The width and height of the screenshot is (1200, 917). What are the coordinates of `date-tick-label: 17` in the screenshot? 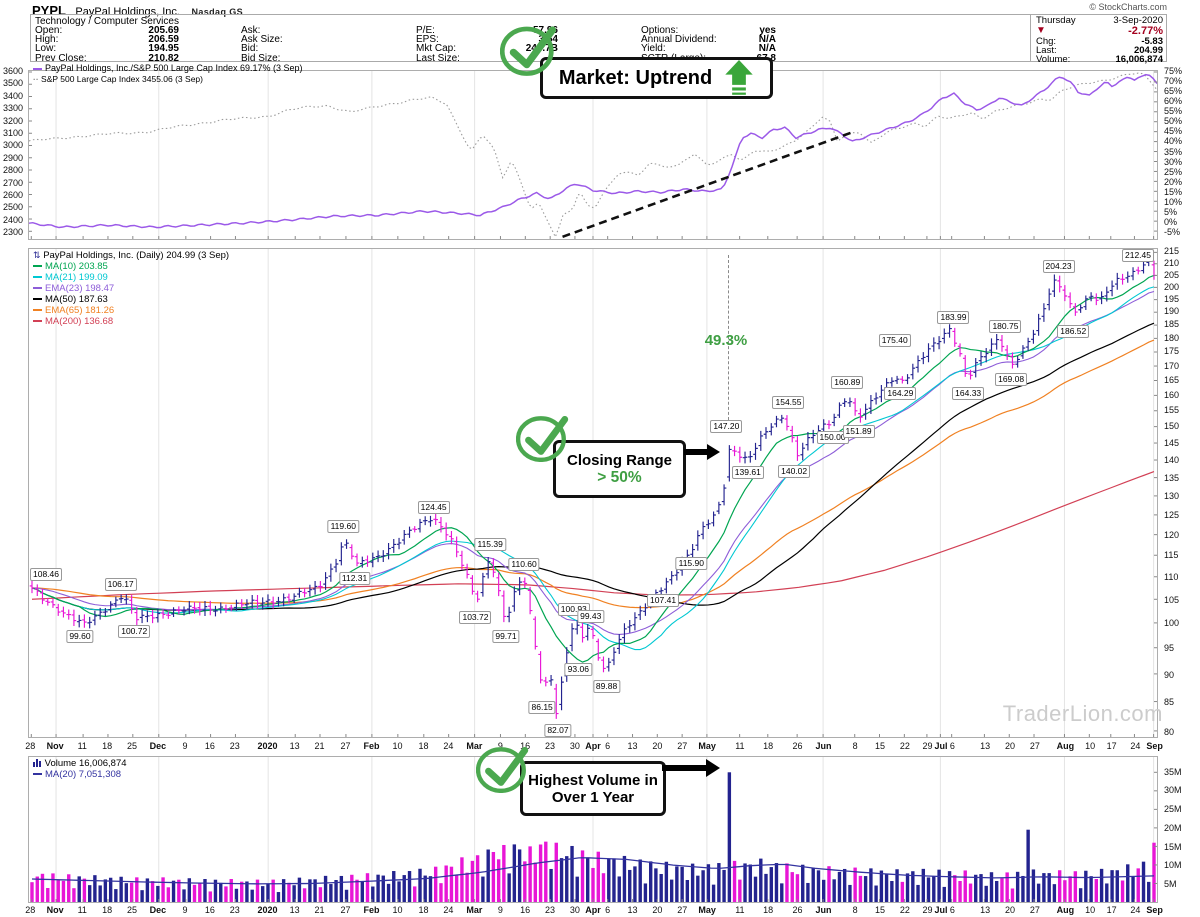 It's located at (1111, 746).